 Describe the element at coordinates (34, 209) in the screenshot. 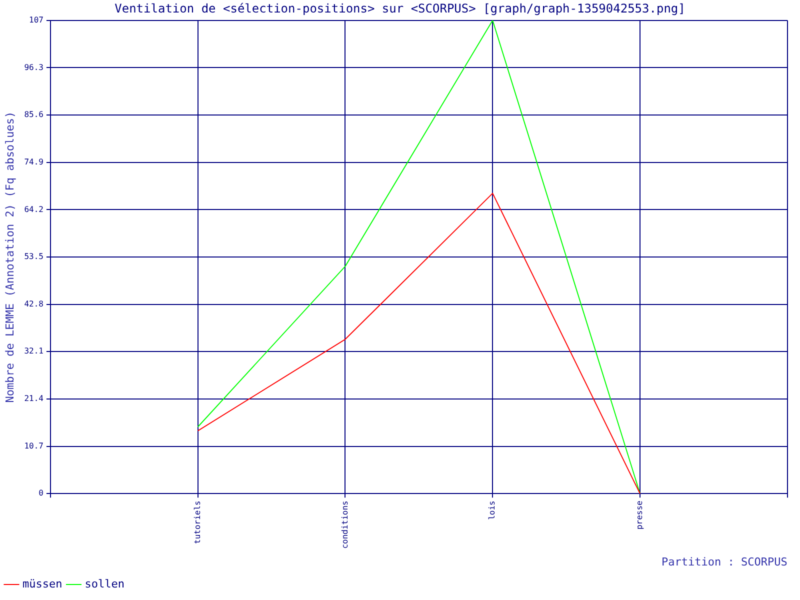

I see `y-tick-label: 64.2` at that location.